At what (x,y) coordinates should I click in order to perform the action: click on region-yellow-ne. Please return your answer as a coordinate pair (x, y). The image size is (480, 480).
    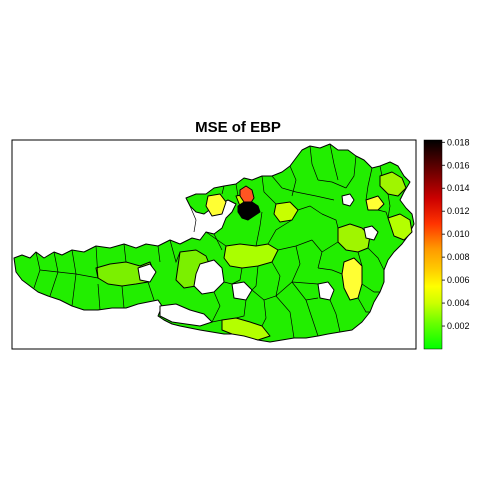
    Looking at the image, I should click on (375, 203).